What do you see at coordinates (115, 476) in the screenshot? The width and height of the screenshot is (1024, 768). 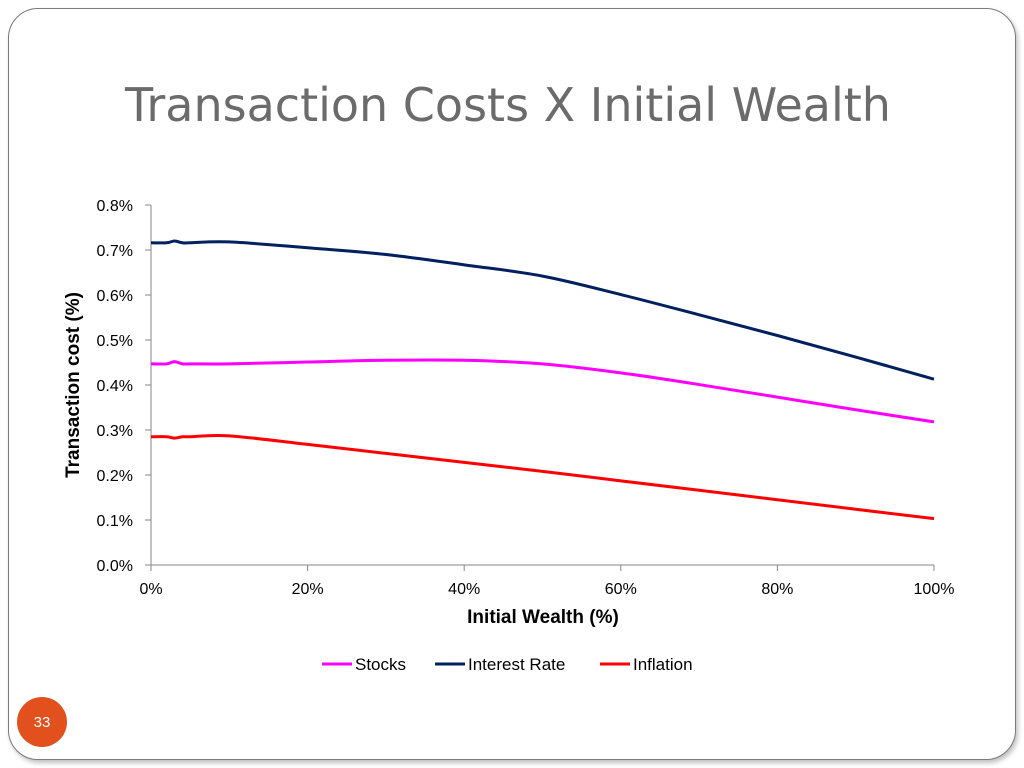 I see `y-tick-label: 0.2%` at bounding box center [115, 476].